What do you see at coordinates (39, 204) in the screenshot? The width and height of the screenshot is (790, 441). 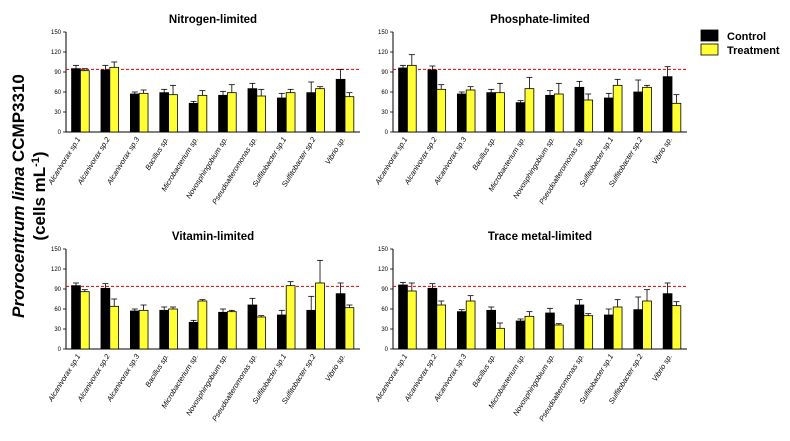 I see `y-axis-label-unit-prefix: (cells mL` at bounding box center [39, 204].